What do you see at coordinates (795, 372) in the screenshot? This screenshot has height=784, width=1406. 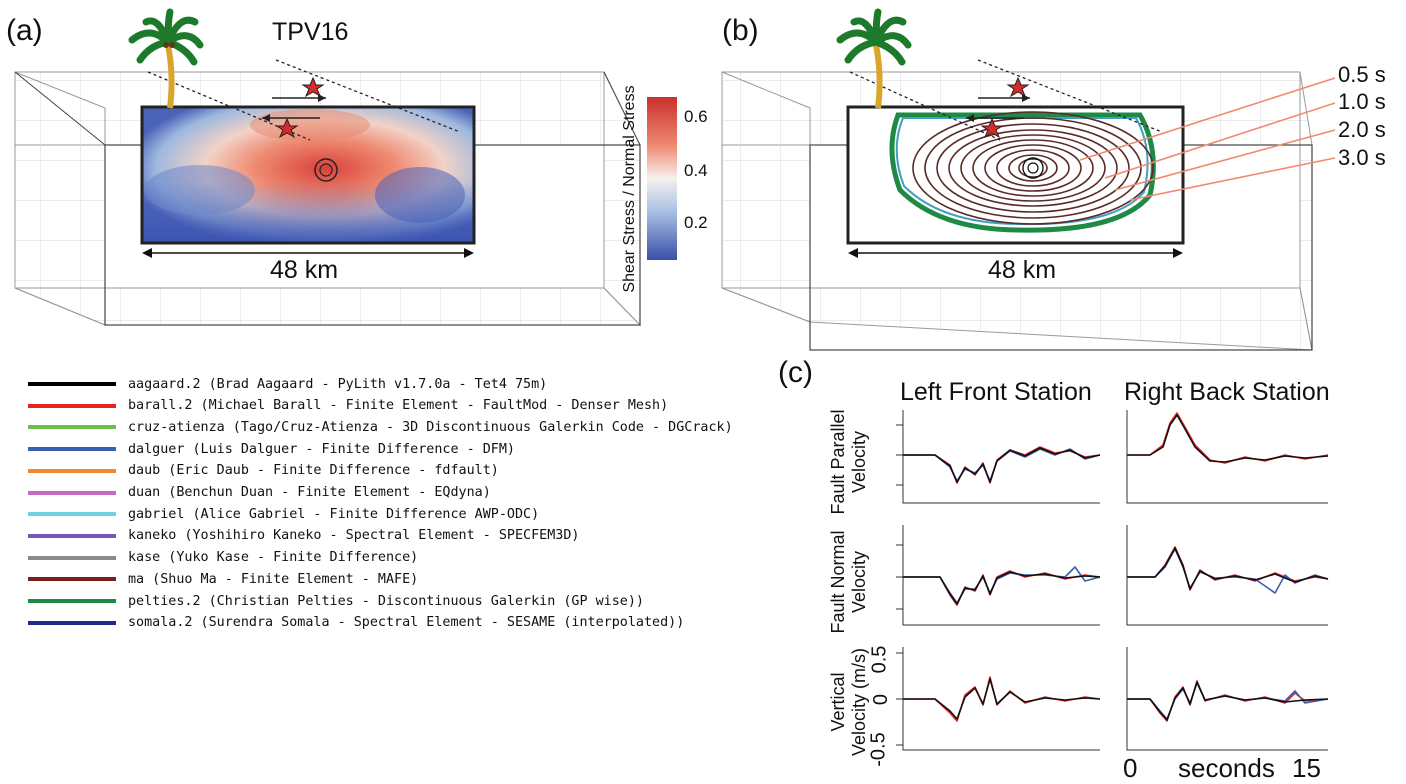 I see `panel-c-label: (c)` at bounding box center [795, 372].